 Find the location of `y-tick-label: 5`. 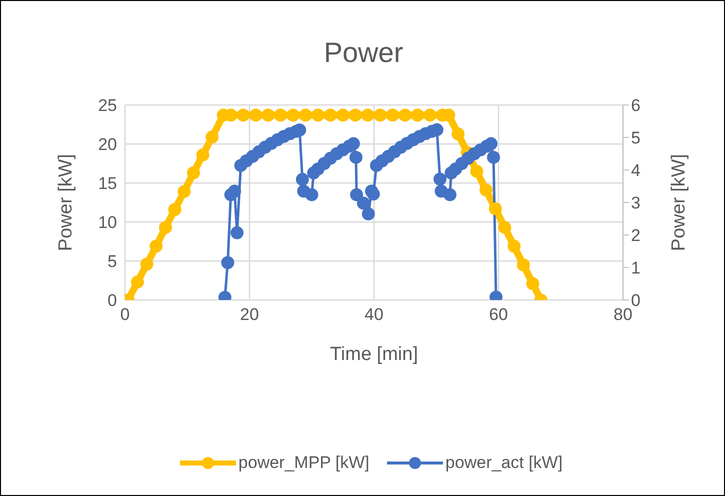

y-tick-label: 5 is located at coordinates (112, 262).